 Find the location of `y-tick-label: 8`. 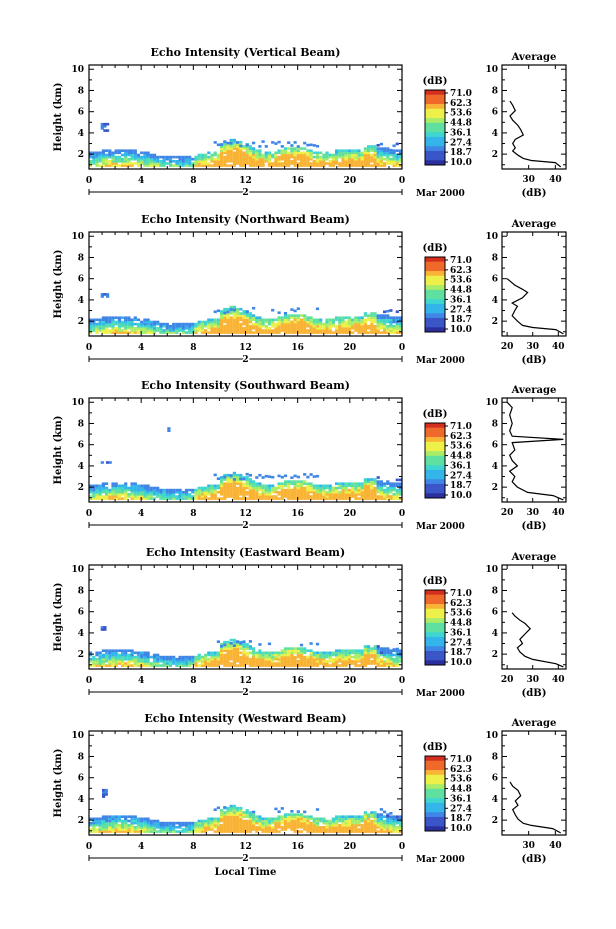

y-tick-label: 8 is located at coordinates (81, 591).